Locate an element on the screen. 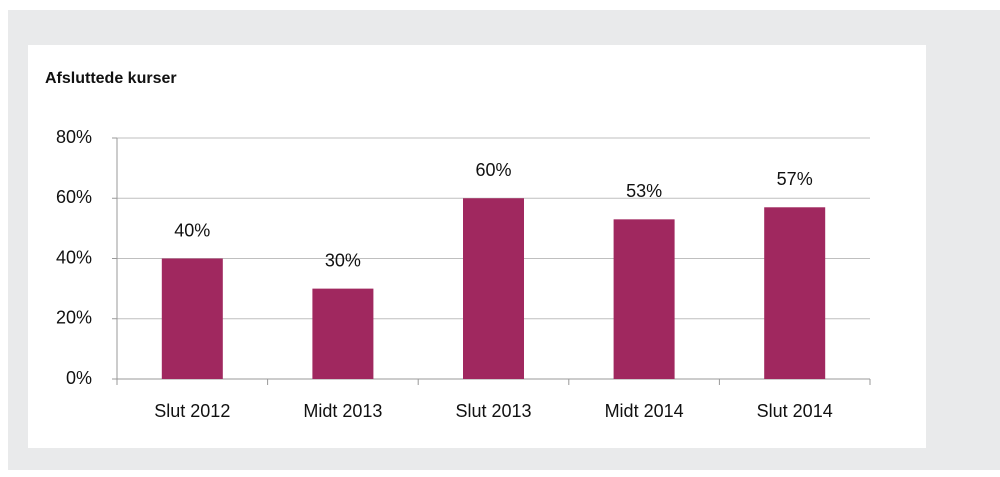 The image size is (1000, 477). chart-title: Afsluttede kurser is located at coordinates (111, 78).